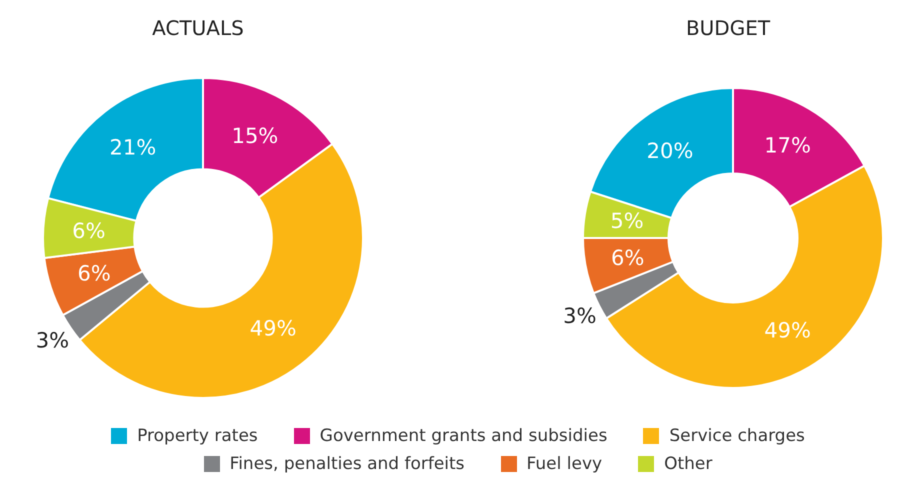  What do you see at coordinates (737, 436) in the screenshot?
I see `legend-label: Service charges` at bounding box center [737, 436].